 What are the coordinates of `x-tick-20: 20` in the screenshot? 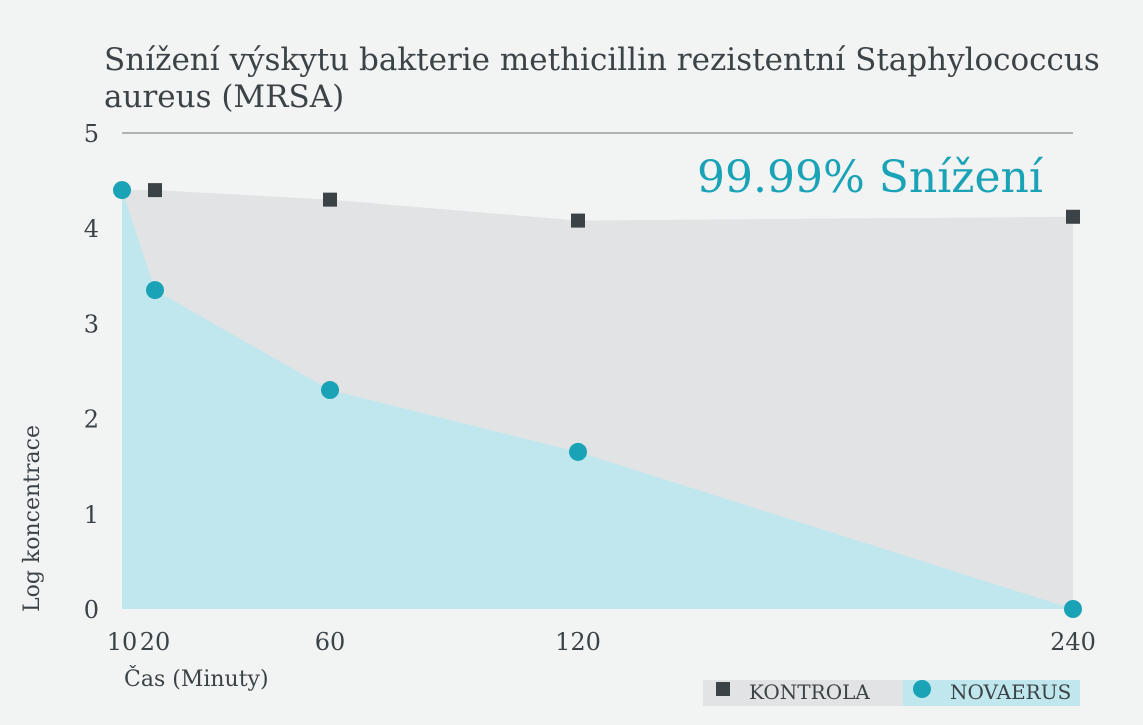 It's located at (155, 642).